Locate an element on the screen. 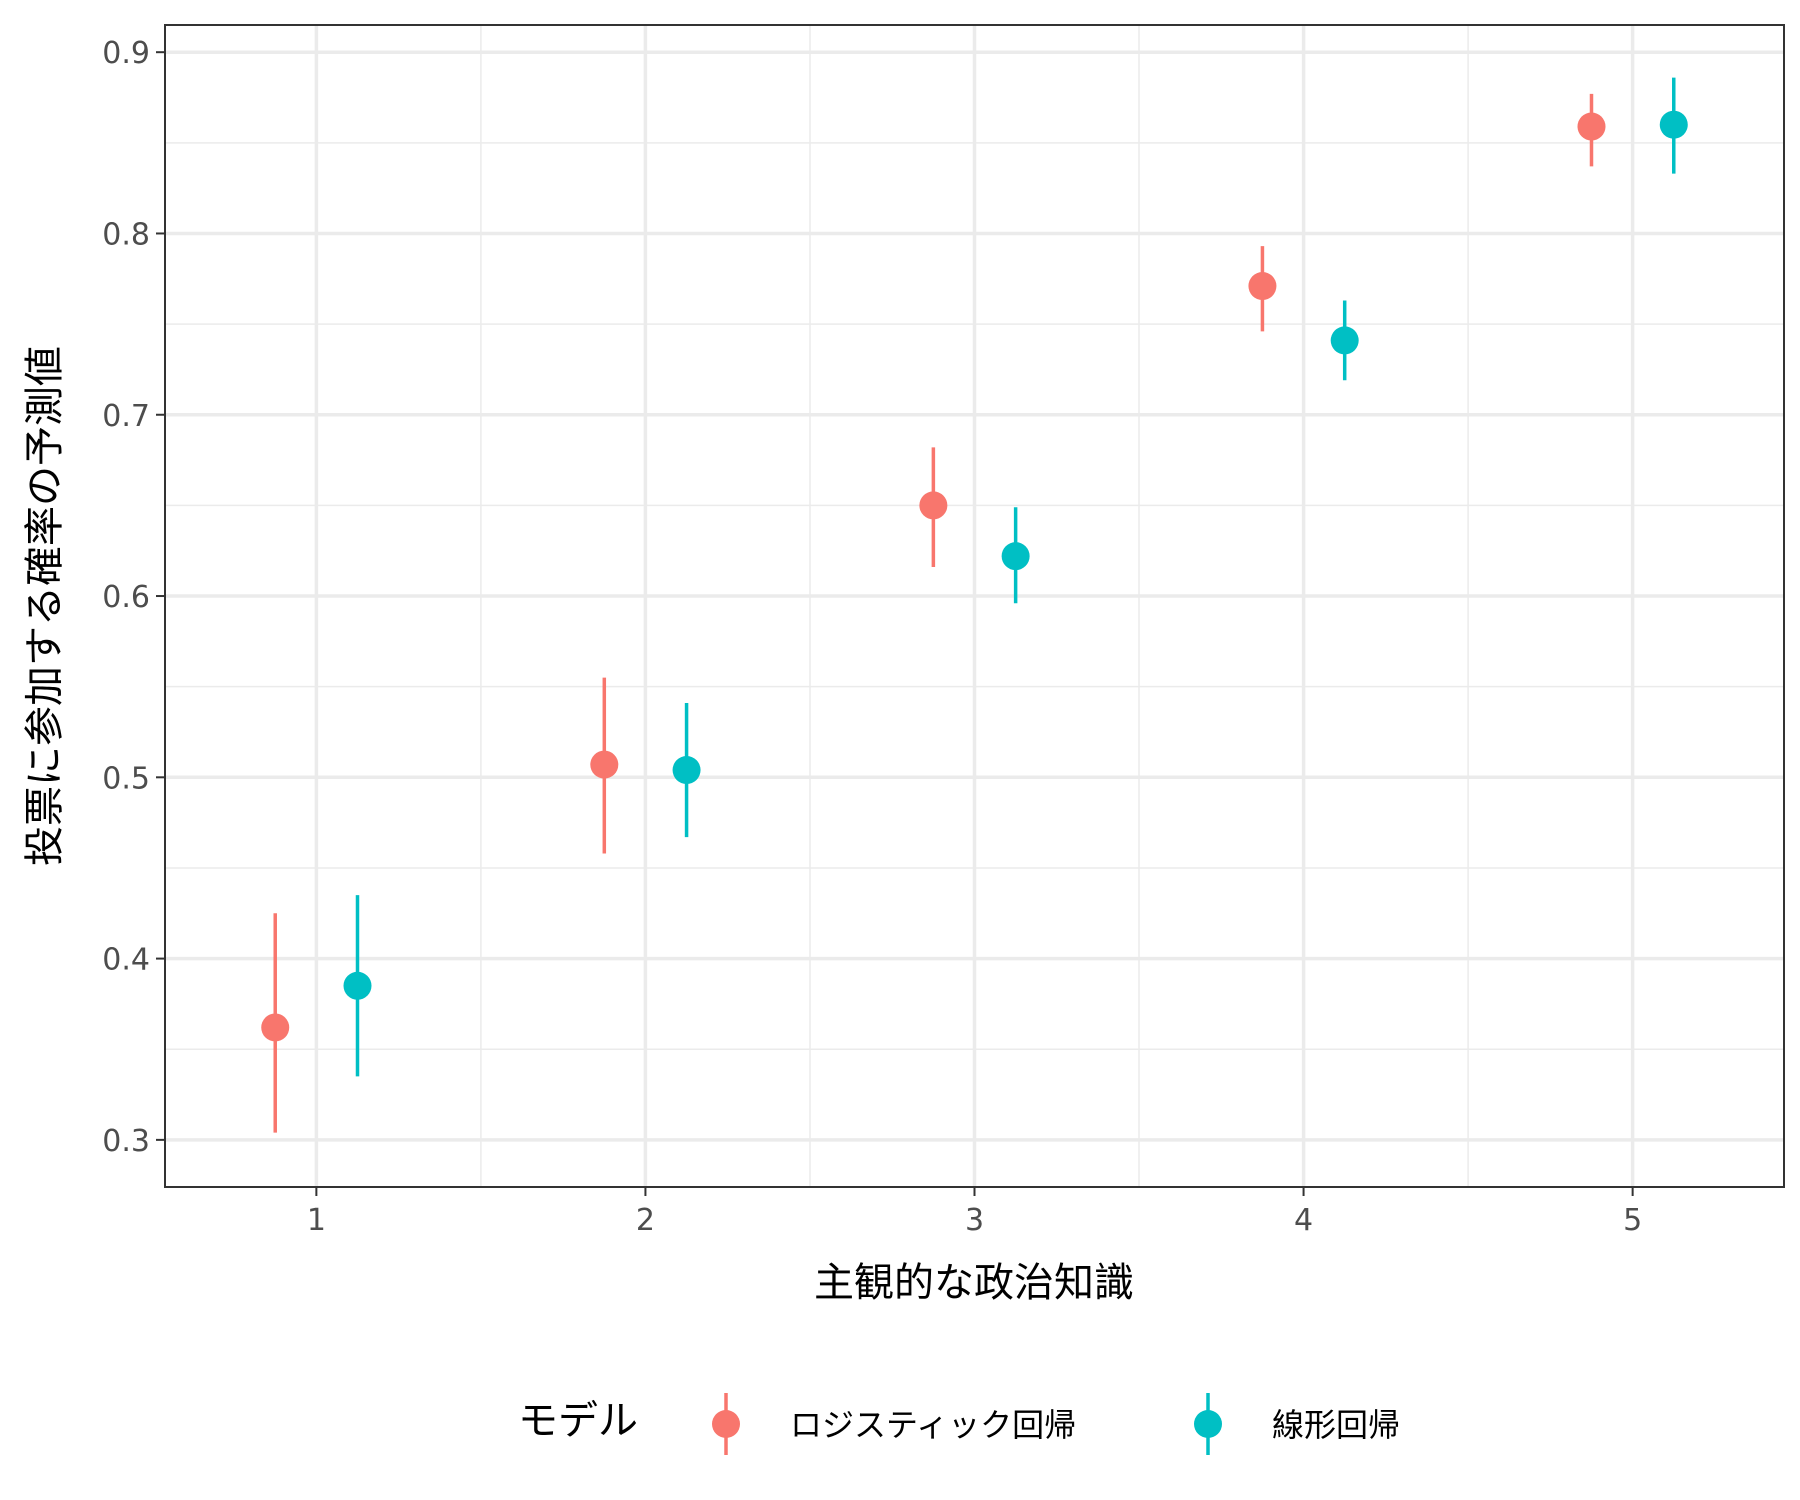  y-tick-label: 0.5 is located at coordinates (126, 778).